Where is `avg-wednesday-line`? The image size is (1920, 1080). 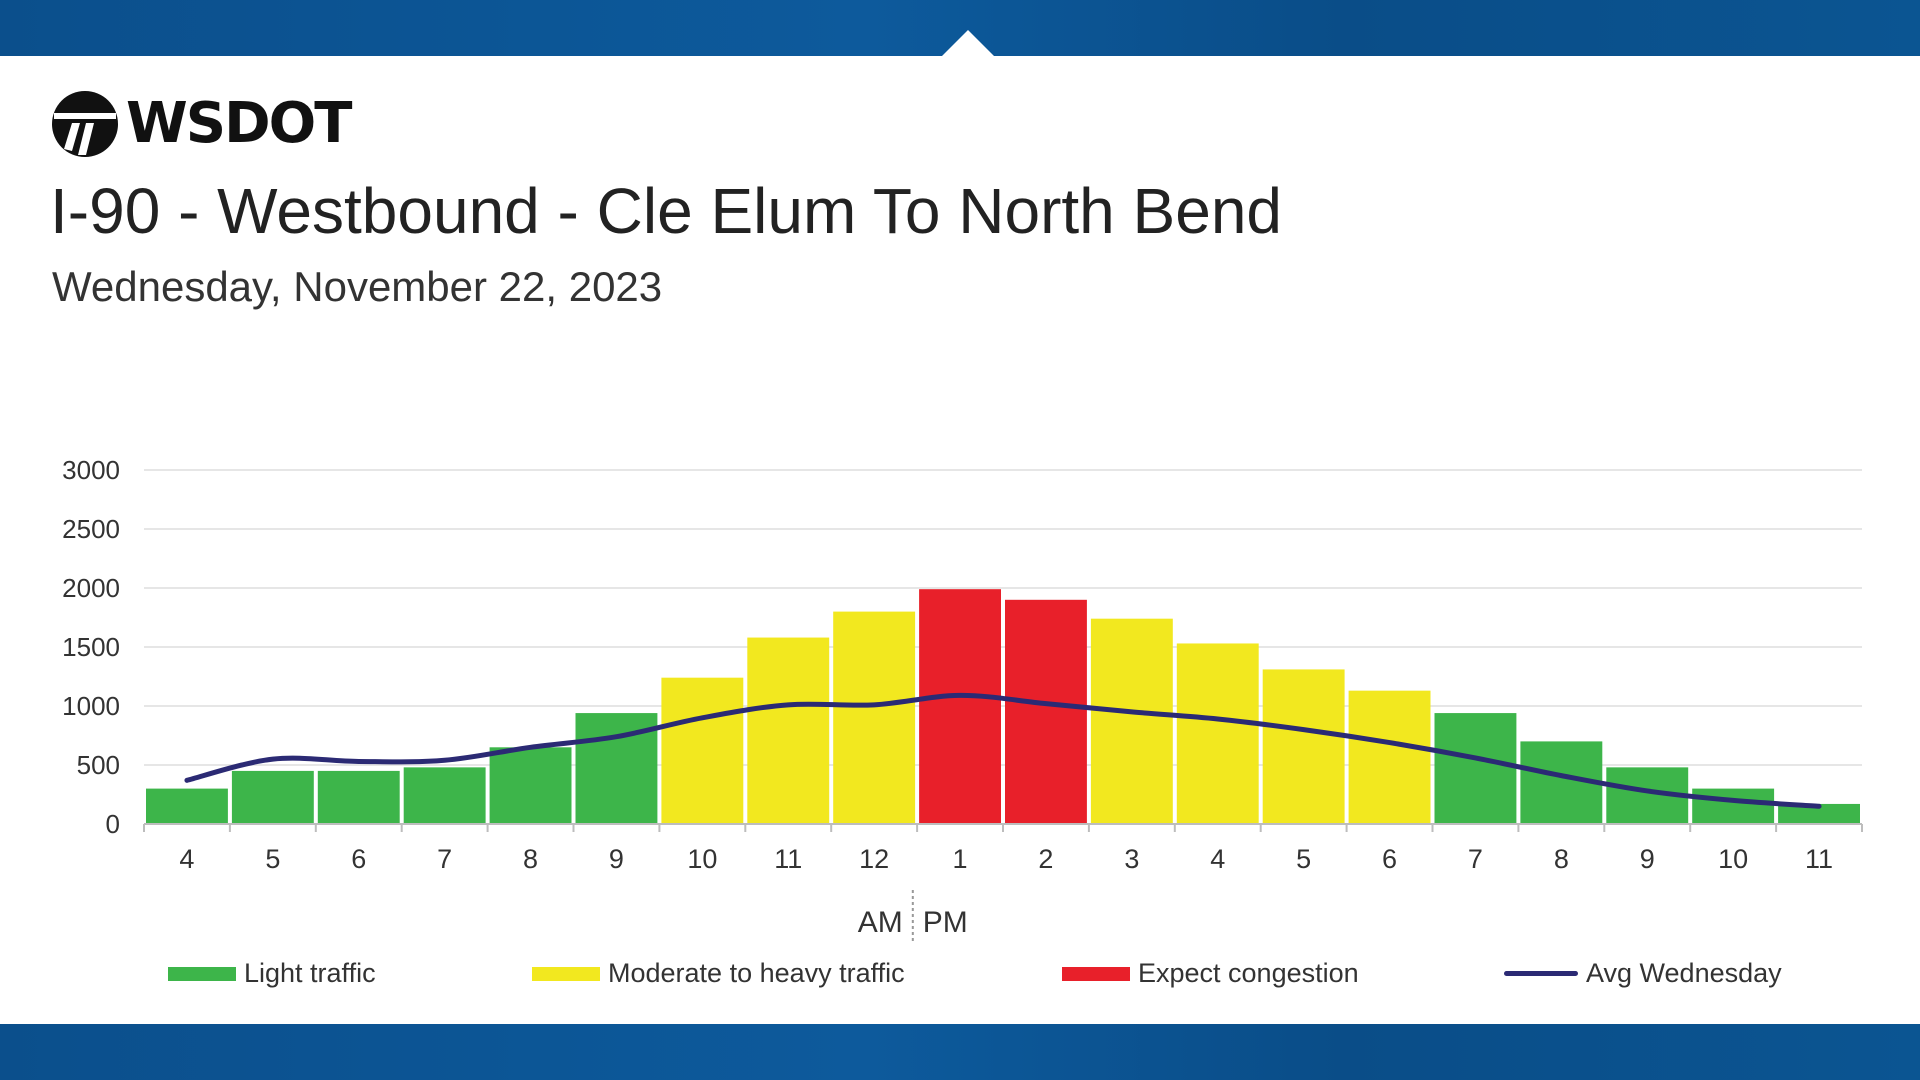 avg-wednesday-line is located at coordinates (1003, 750).